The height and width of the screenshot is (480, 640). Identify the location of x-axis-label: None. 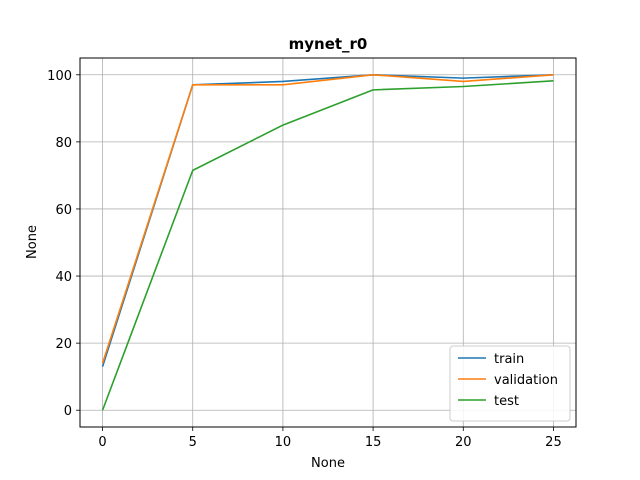
(328, 463).